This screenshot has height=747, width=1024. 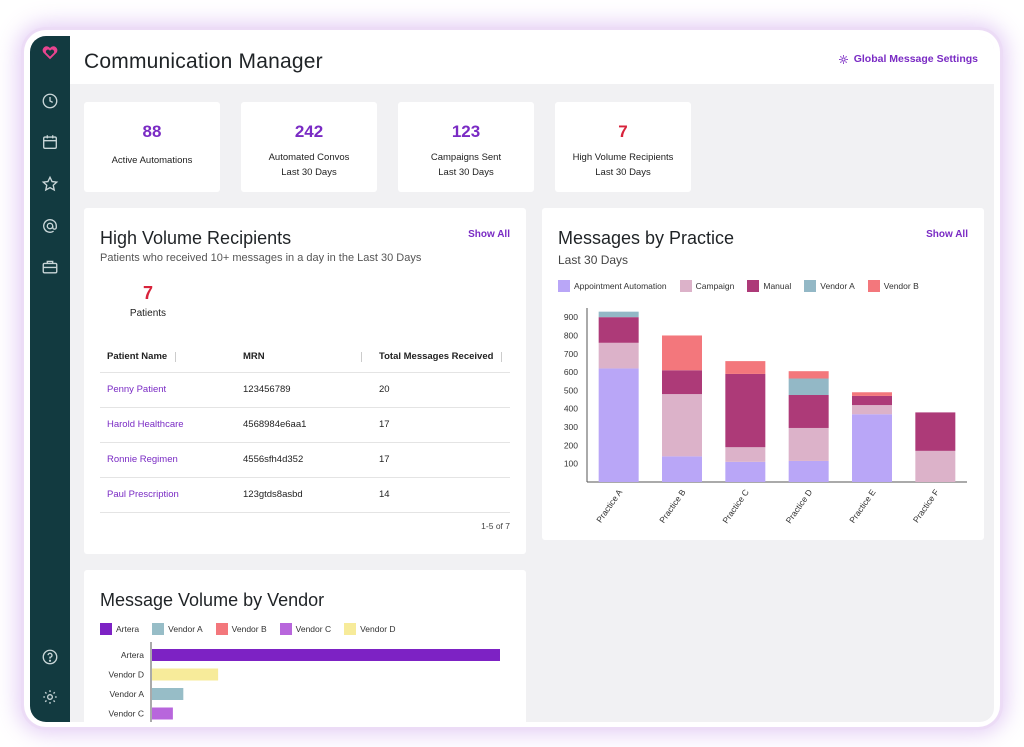 I want to click on y-tick-label: 900, so click(x=571, y=317).